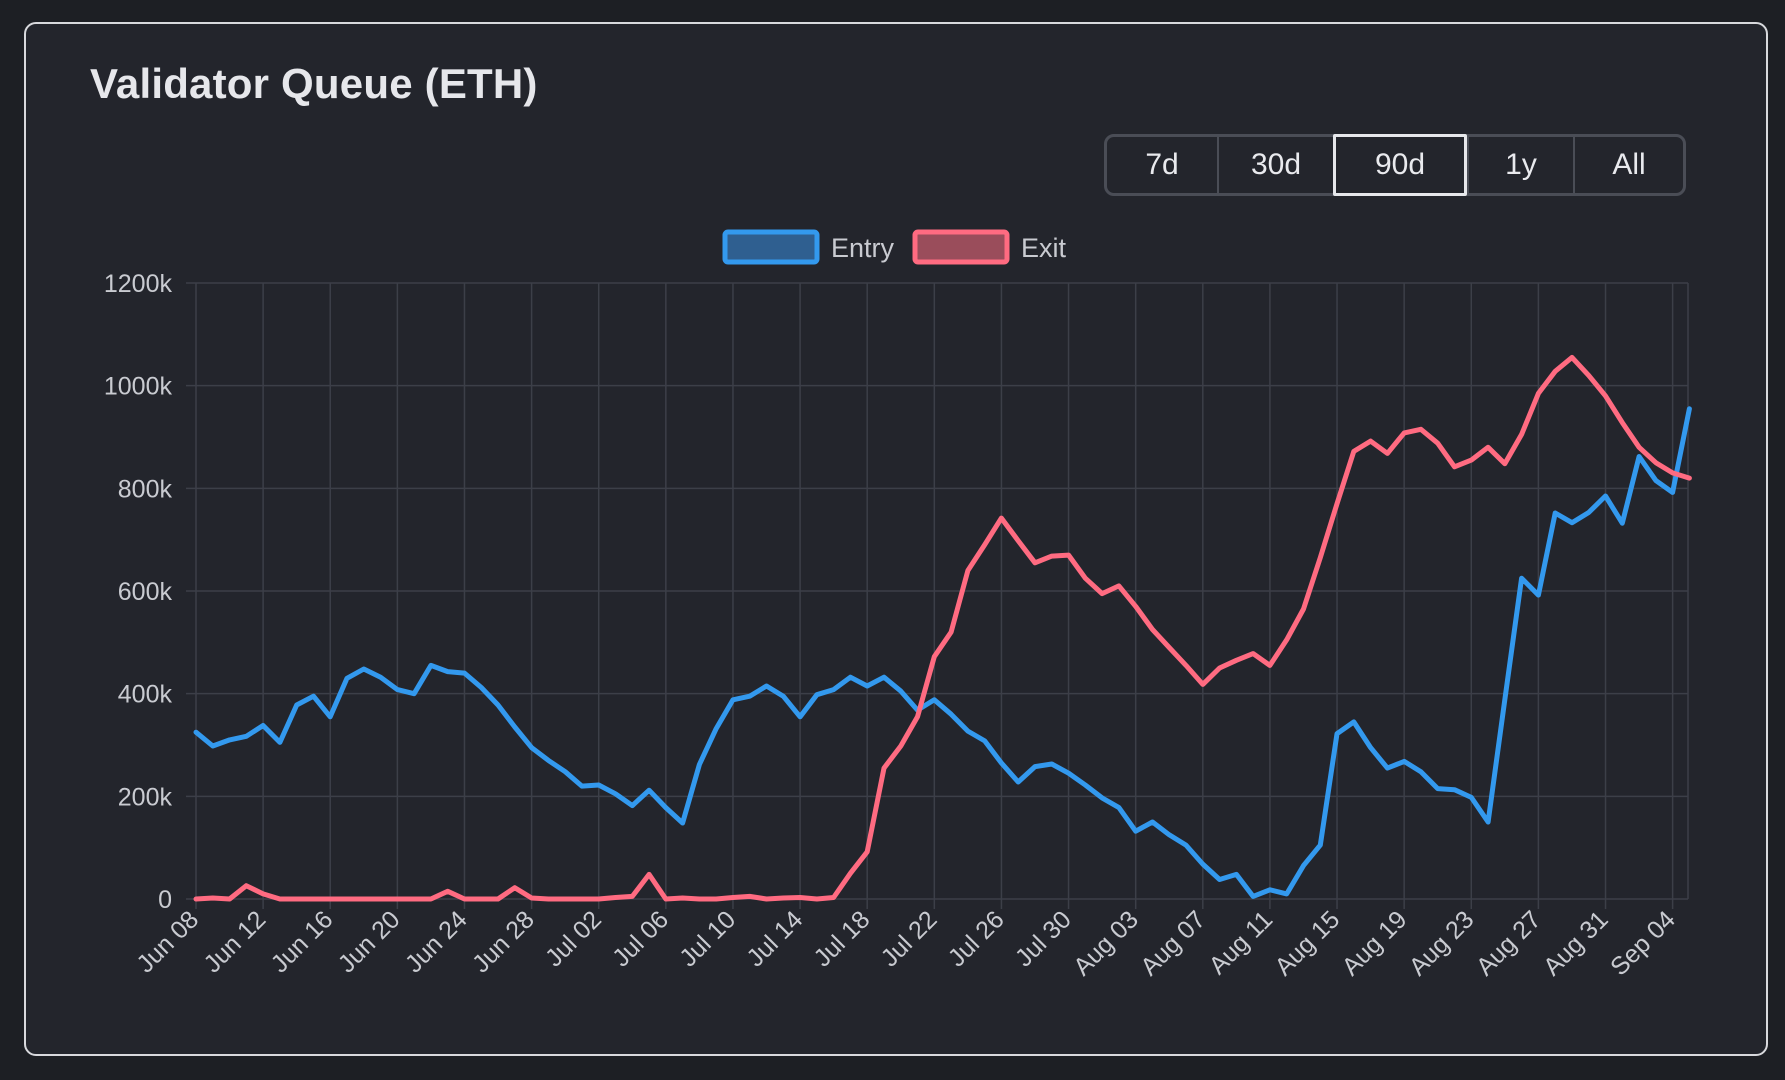  What do you see at coordinates (145, 489) in the screenshot?
I see `y-tick-label: 800k` at bounding box center [145, 489].